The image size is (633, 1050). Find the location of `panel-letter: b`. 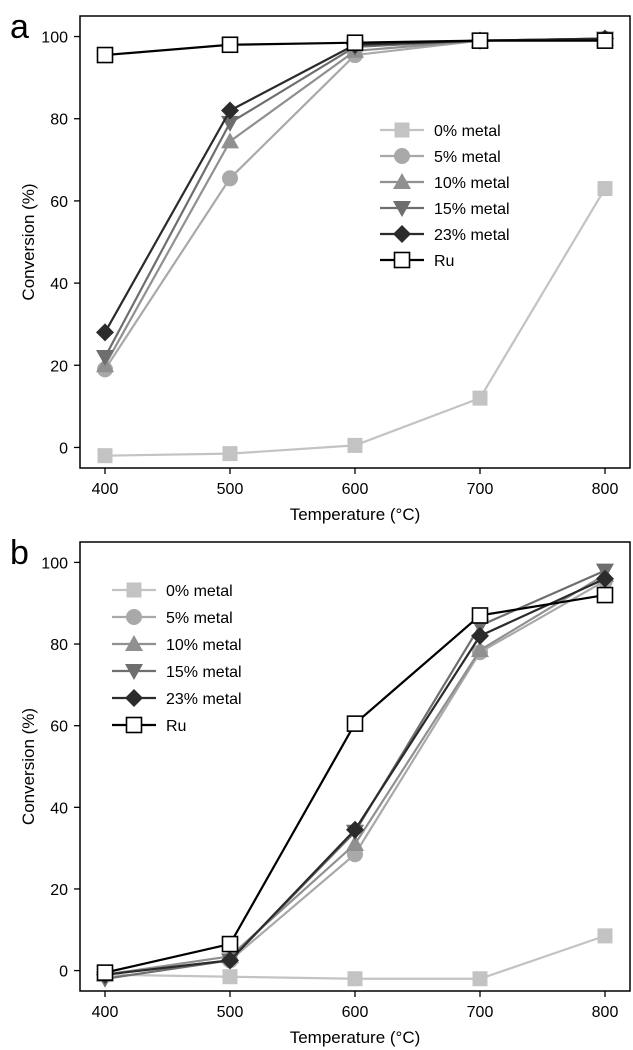

panel-letter: b is located at coordinates (19, 553).